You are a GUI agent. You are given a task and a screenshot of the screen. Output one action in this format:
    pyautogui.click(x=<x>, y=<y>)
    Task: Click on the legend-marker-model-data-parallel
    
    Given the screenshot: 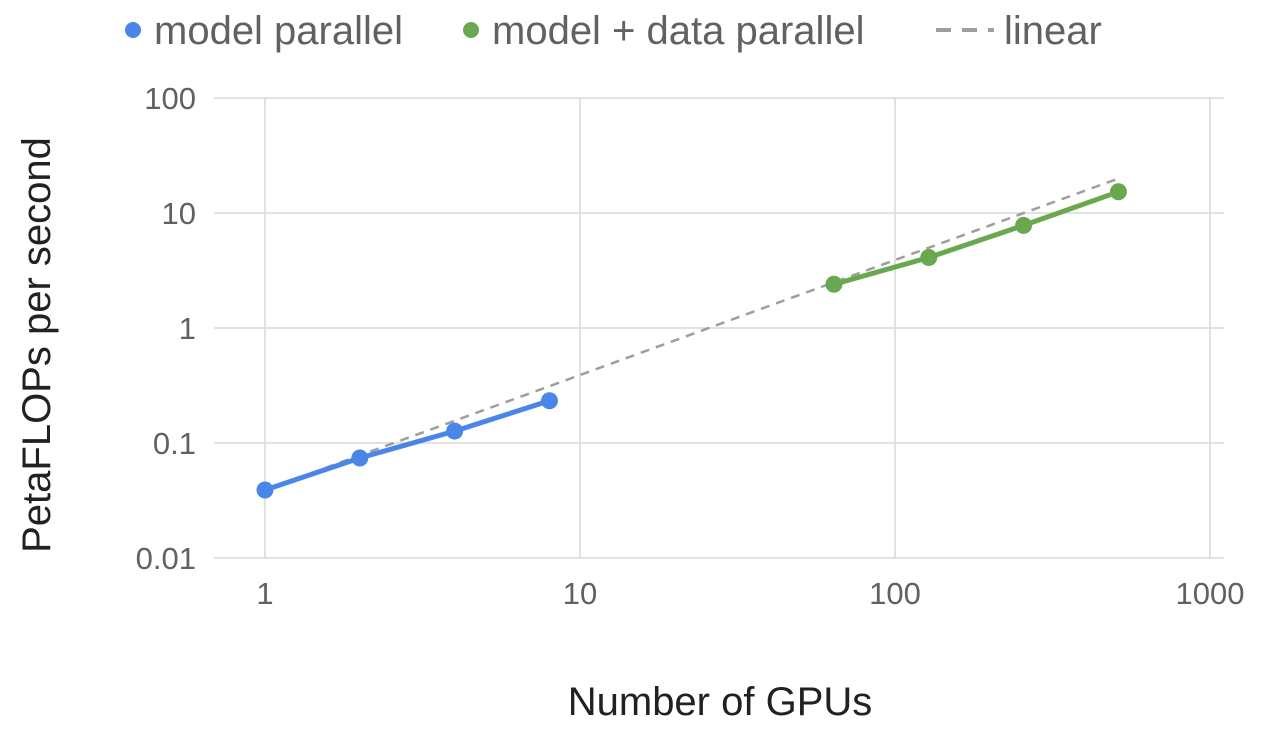 What is the action you would take?
    pyautogui.click(x=471, y=30)
    